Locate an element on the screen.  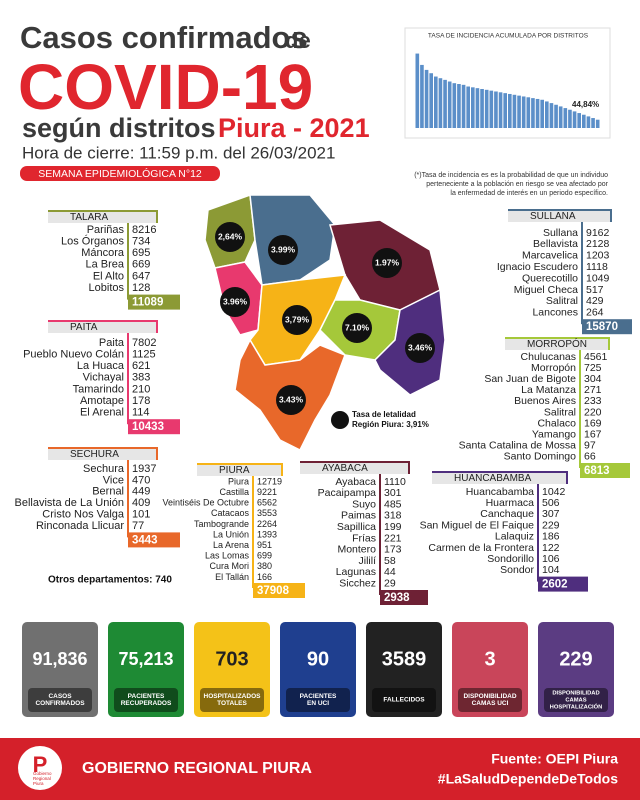
district-name: El Alto is located at coordinates (108, 276).